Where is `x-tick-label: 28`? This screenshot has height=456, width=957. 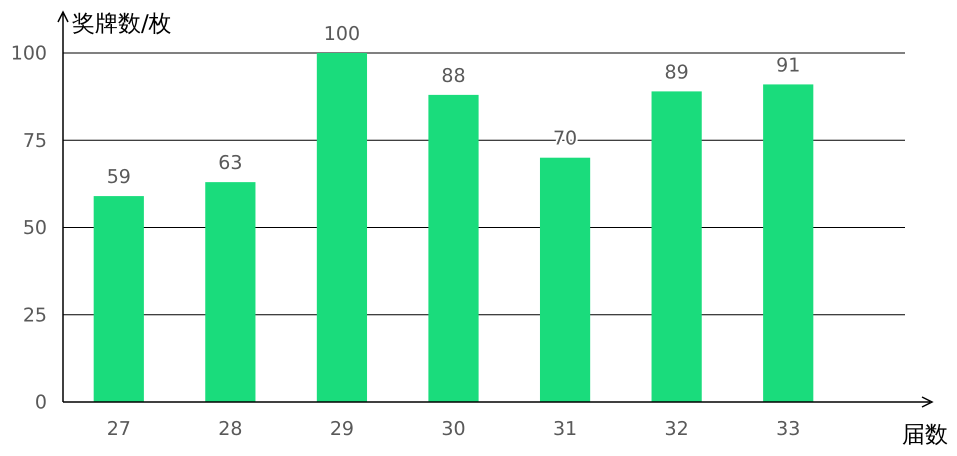 x-tick-label: 28 is located at coordinates (230, 429).